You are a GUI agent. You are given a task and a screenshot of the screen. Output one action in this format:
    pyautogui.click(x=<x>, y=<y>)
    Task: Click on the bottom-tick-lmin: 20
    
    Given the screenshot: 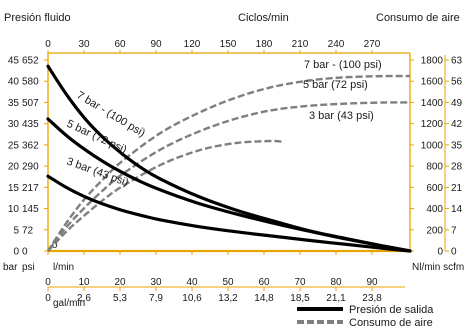 What is the action you would take?
    pyautogui.click(x=120, y=282)
    